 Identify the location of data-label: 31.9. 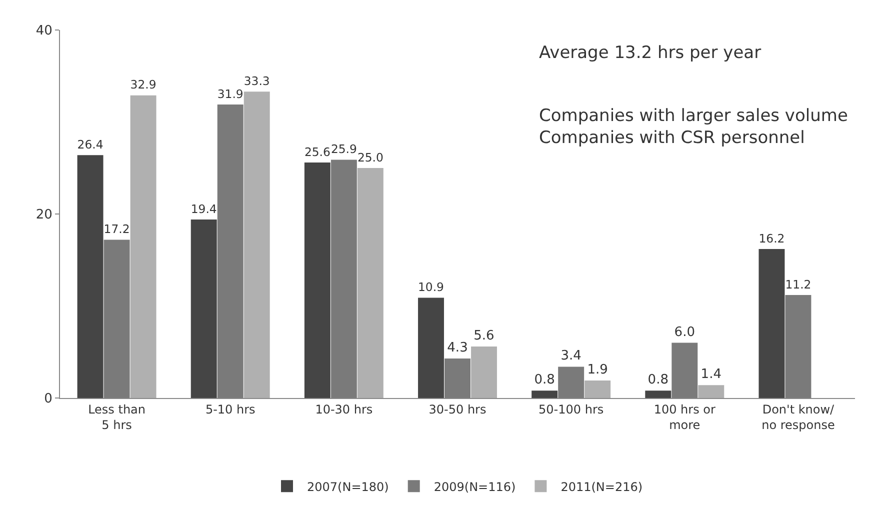
(230, 93).